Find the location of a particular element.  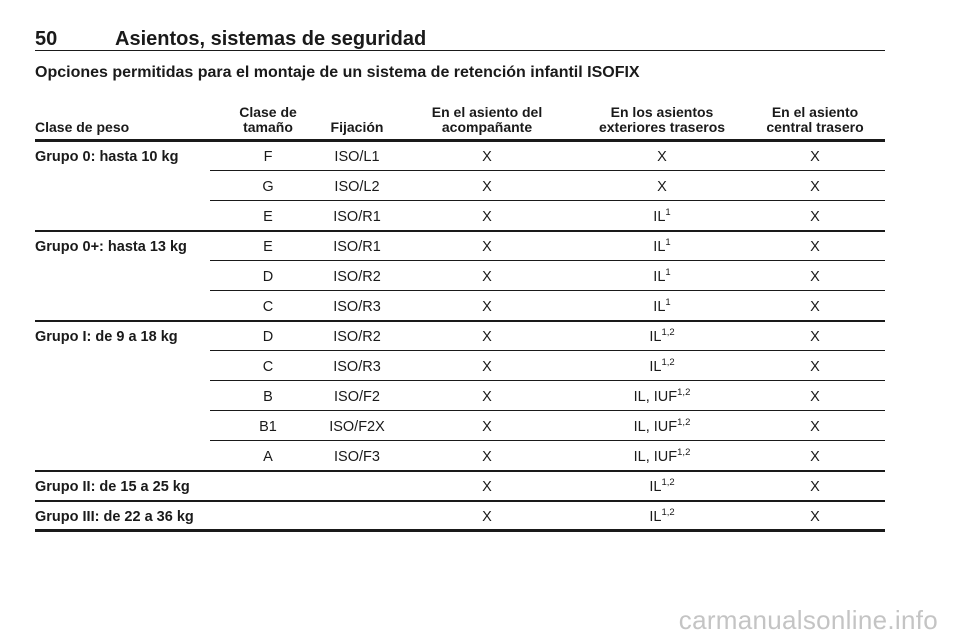

weight-class: Grupo 0: hasta 10 kg is located at coordinates (107, 157).